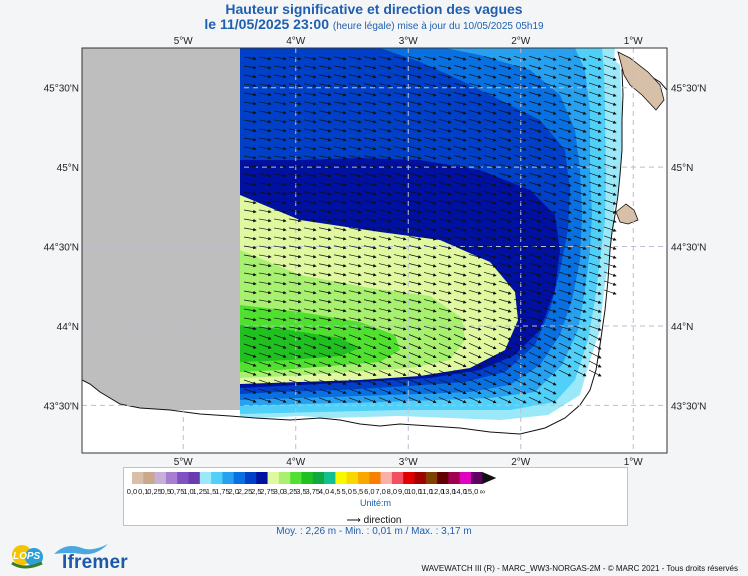  Describe the element at coordinates (245, 491) in the screenshot. I see `colorbar-tick-label: 2,25` at that location.